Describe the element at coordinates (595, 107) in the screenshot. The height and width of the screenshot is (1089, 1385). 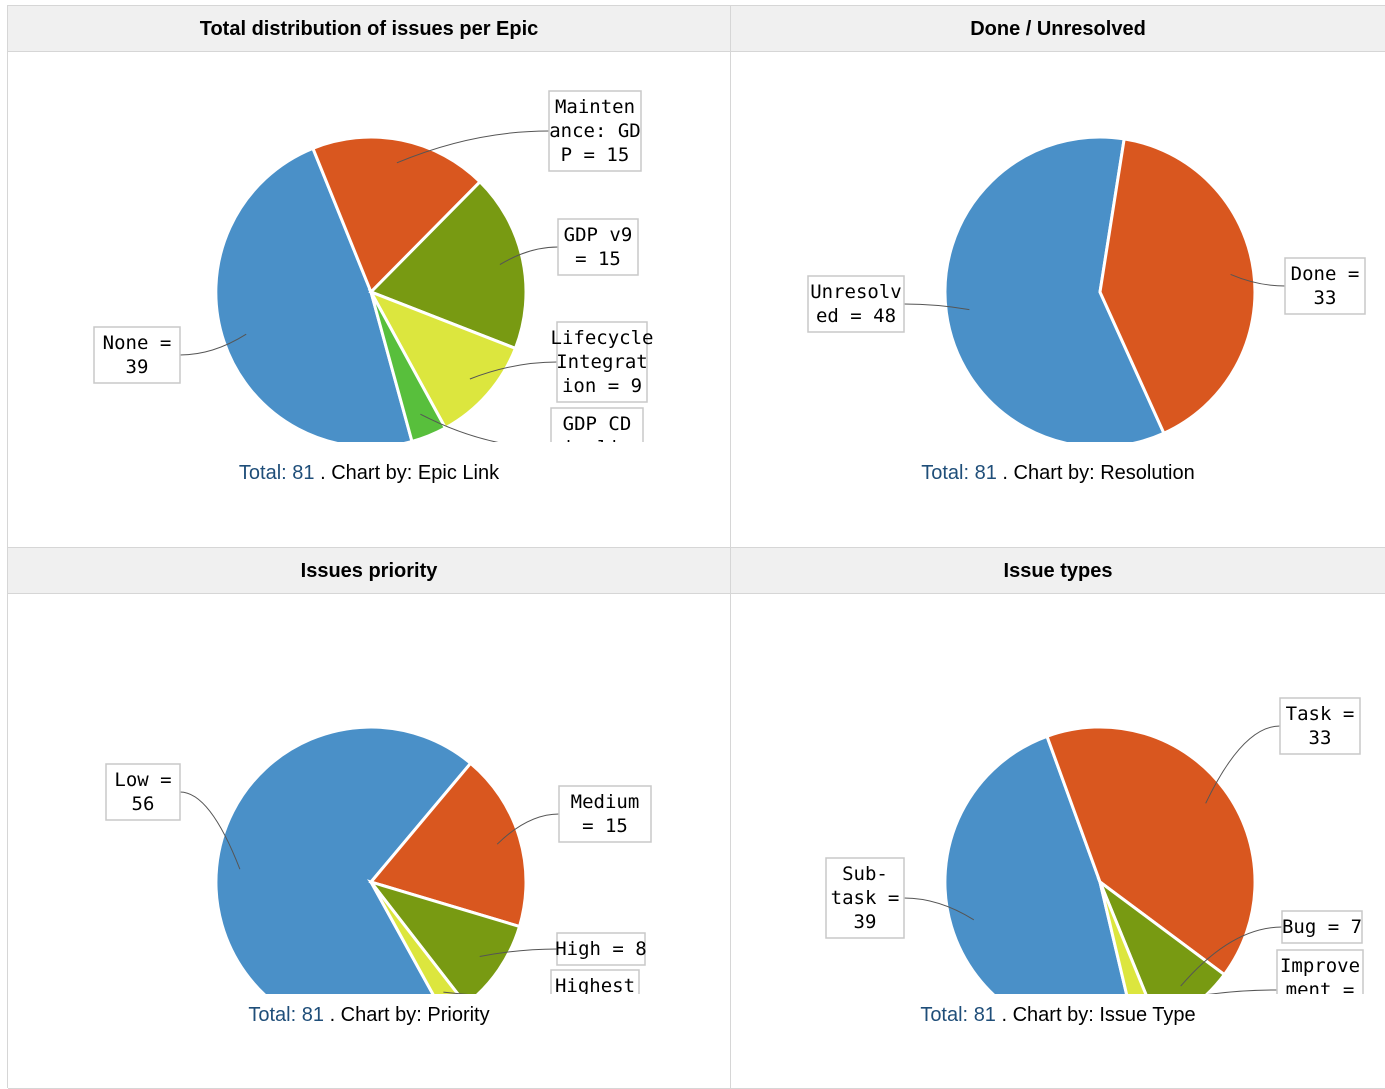
I see `label-line: Mainten` at that location.